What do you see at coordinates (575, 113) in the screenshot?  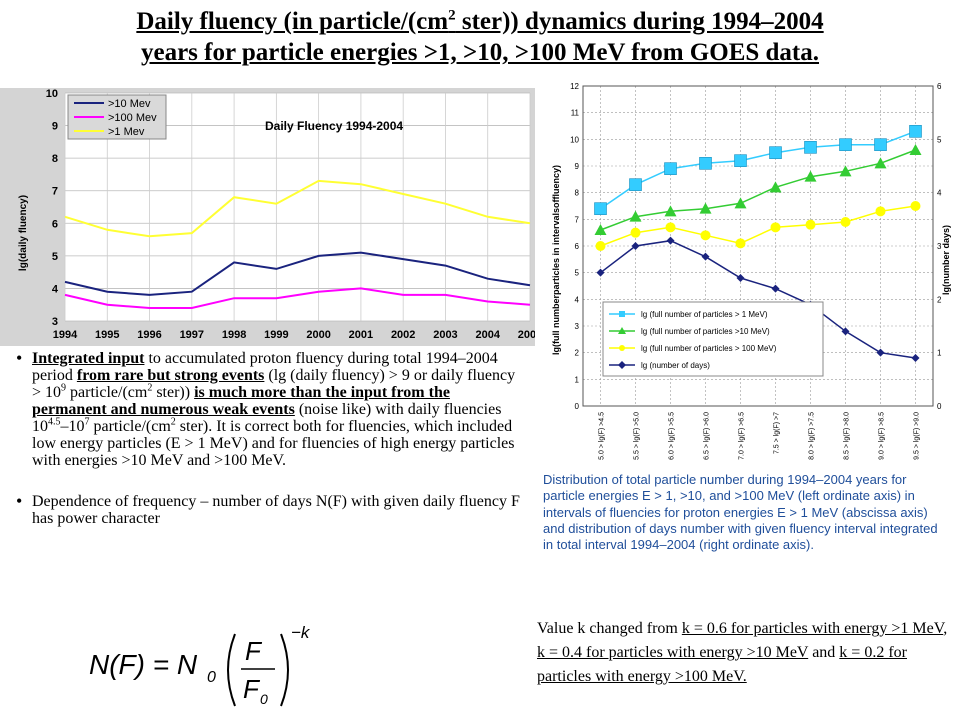 I see `y-tick-label: 11` at bounding box center [575, 113].